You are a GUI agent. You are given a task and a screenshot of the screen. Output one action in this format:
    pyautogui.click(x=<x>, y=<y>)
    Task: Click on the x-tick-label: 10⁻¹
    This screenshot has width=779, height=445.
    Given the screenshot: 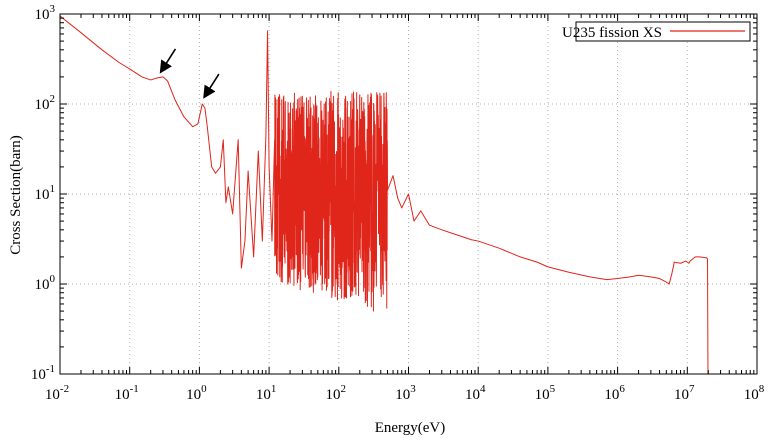 What is the action you would take?
    pyautogui.click(x=127, y=393)
    